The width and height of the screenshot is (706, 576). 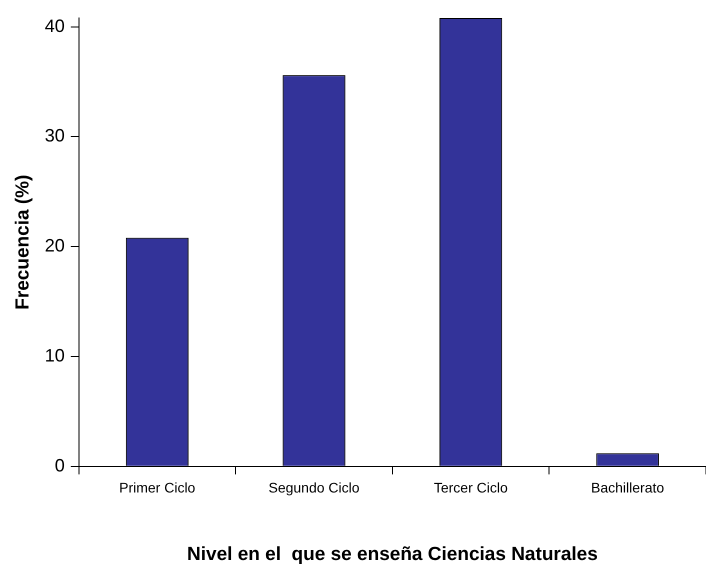 What do you see at coordinates (59, 465) in the screenshot?
I see `y-tick-label: 0` at bounding box center [59, 465].